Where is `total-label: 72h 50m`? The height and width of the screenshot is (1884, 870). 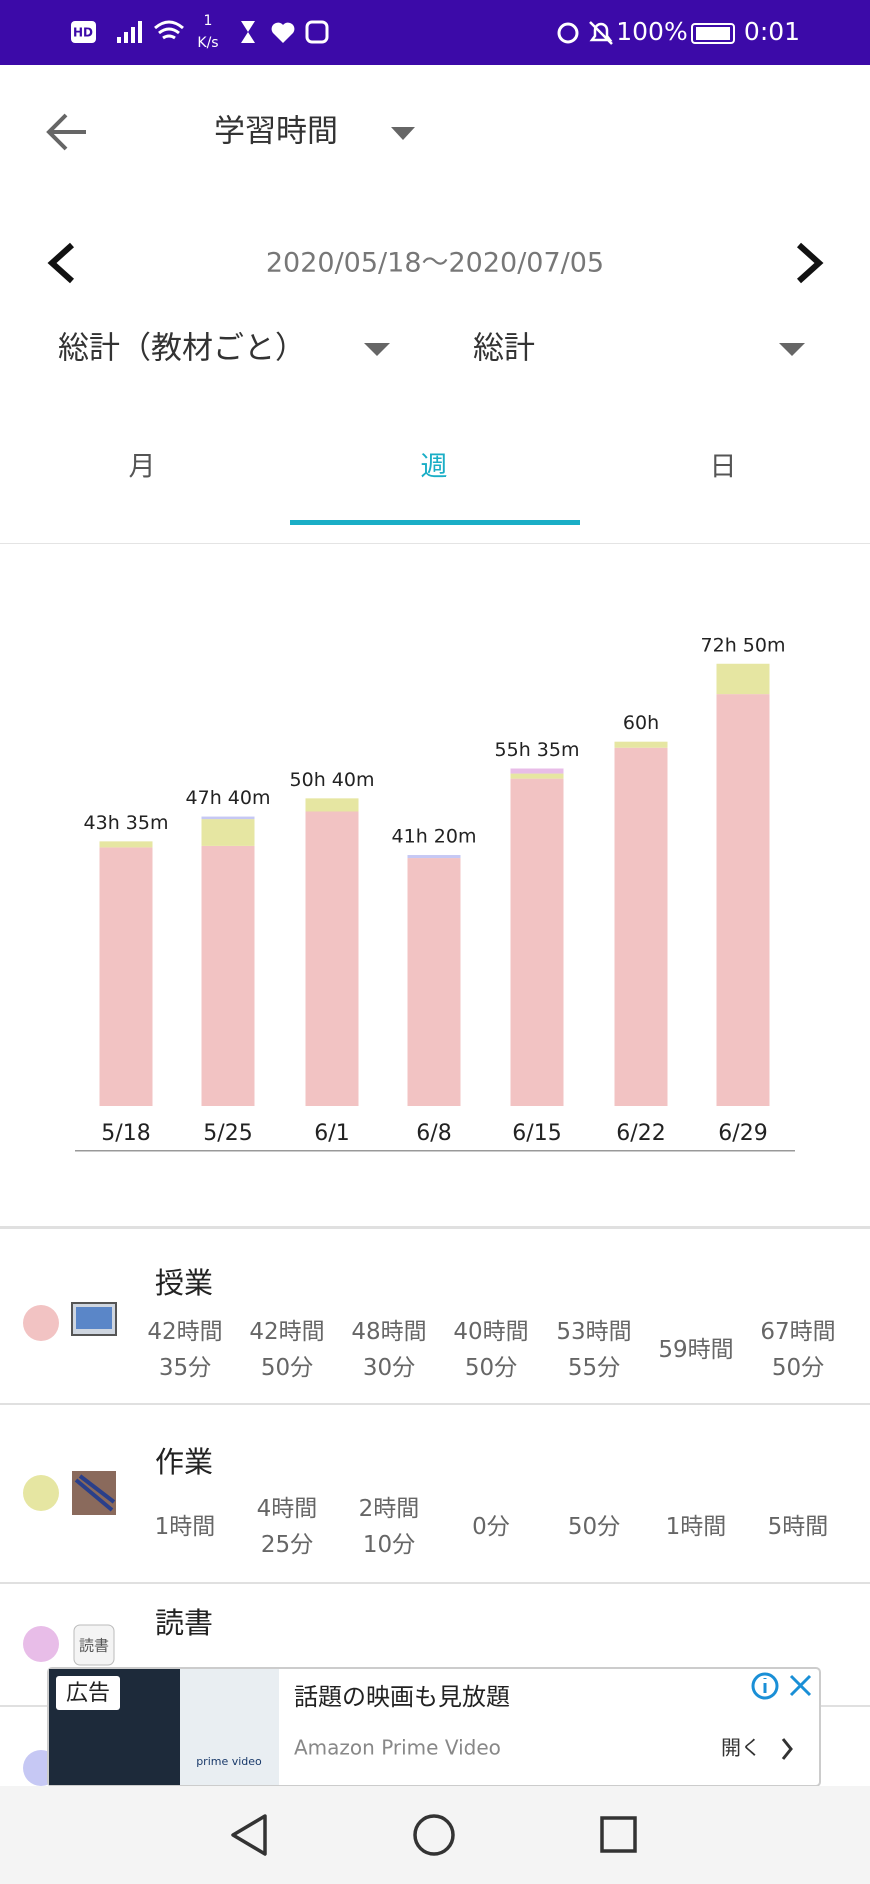 total-label: 72h 50m is located at coordinates (743, 645).